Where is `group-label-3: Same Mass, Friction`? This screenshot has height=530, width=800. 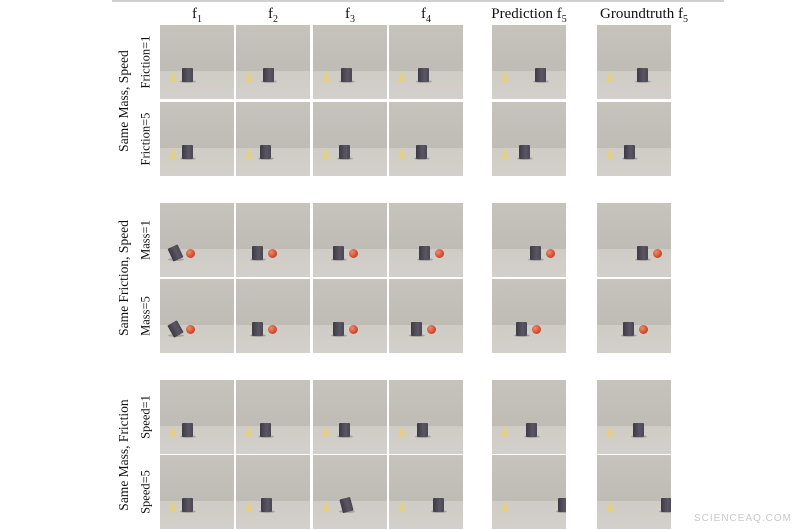 group-label-3: Same Mass, Friction is located at coordinates (123, 454).